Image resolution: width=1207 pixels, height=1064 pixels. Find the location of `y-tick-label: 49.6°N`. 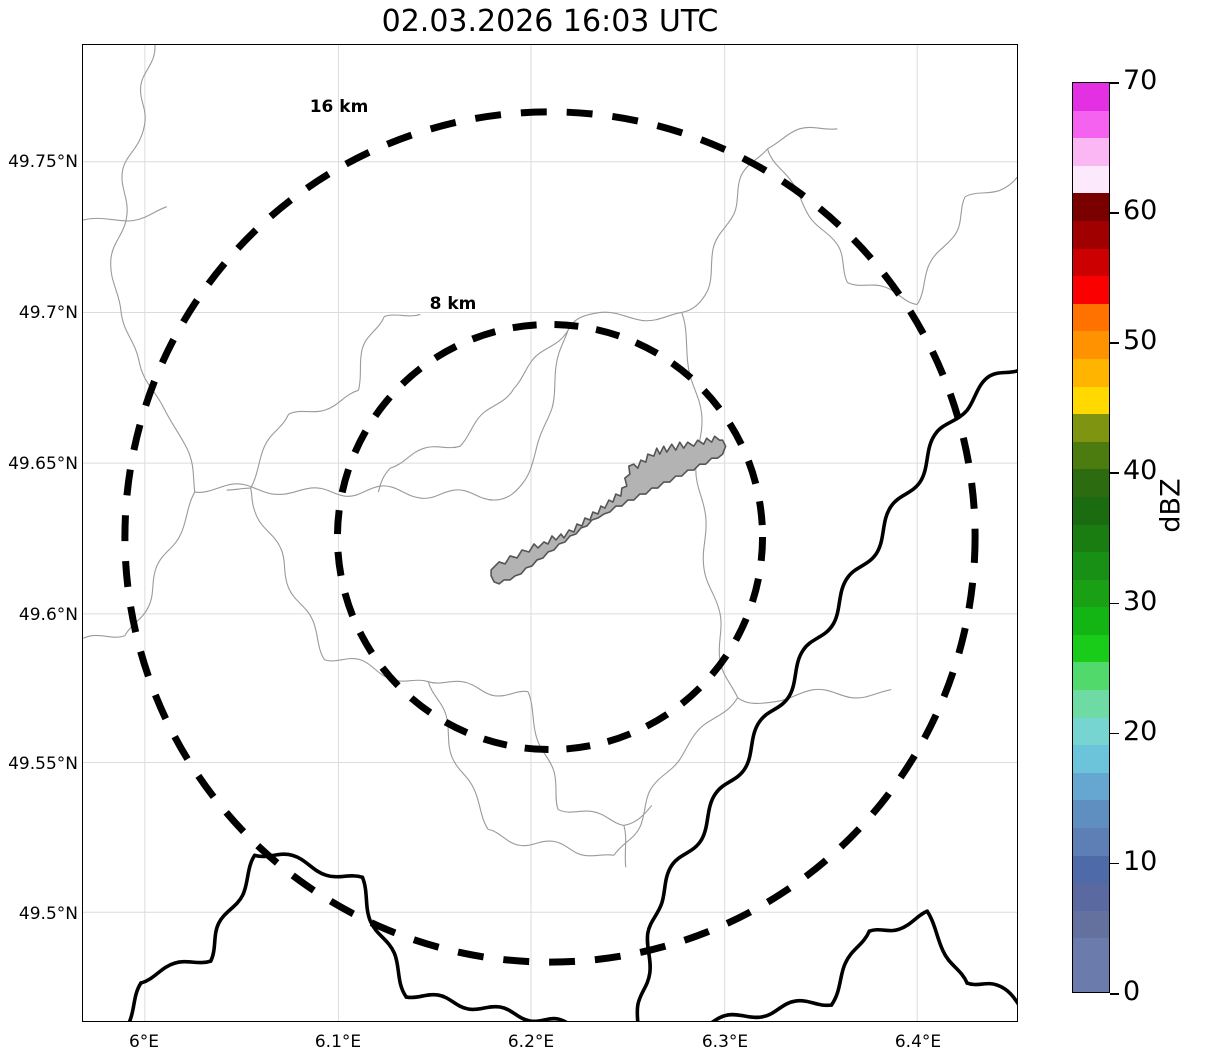

y-tick-label: 49.6°N is located at coordinates (48, 615).